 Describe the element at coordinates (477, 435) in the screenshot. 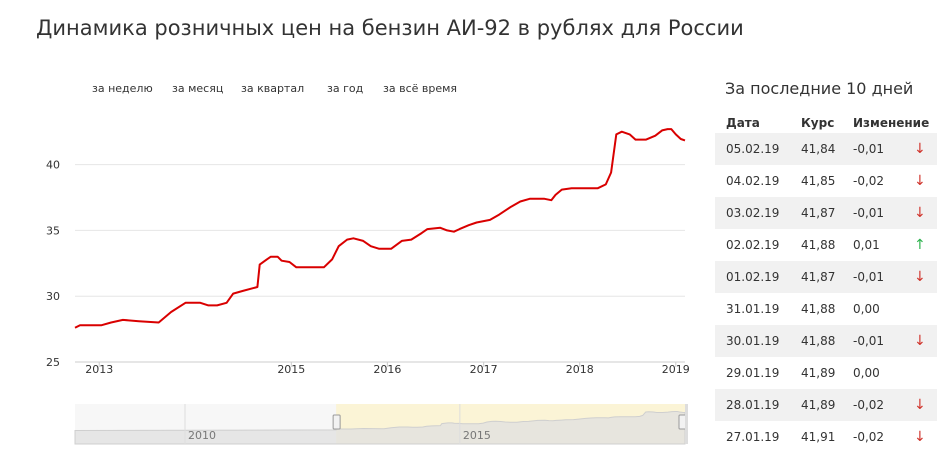

I see `navigator-tick-label: 2015` at that location.